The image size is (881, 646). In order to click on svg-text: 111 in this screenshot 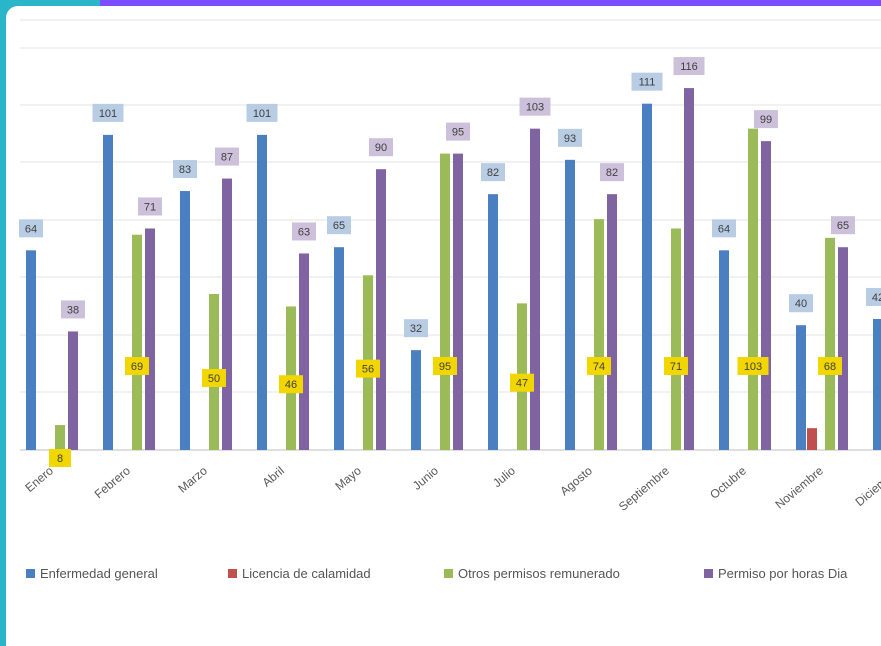, I will do `click(647, 83)`.